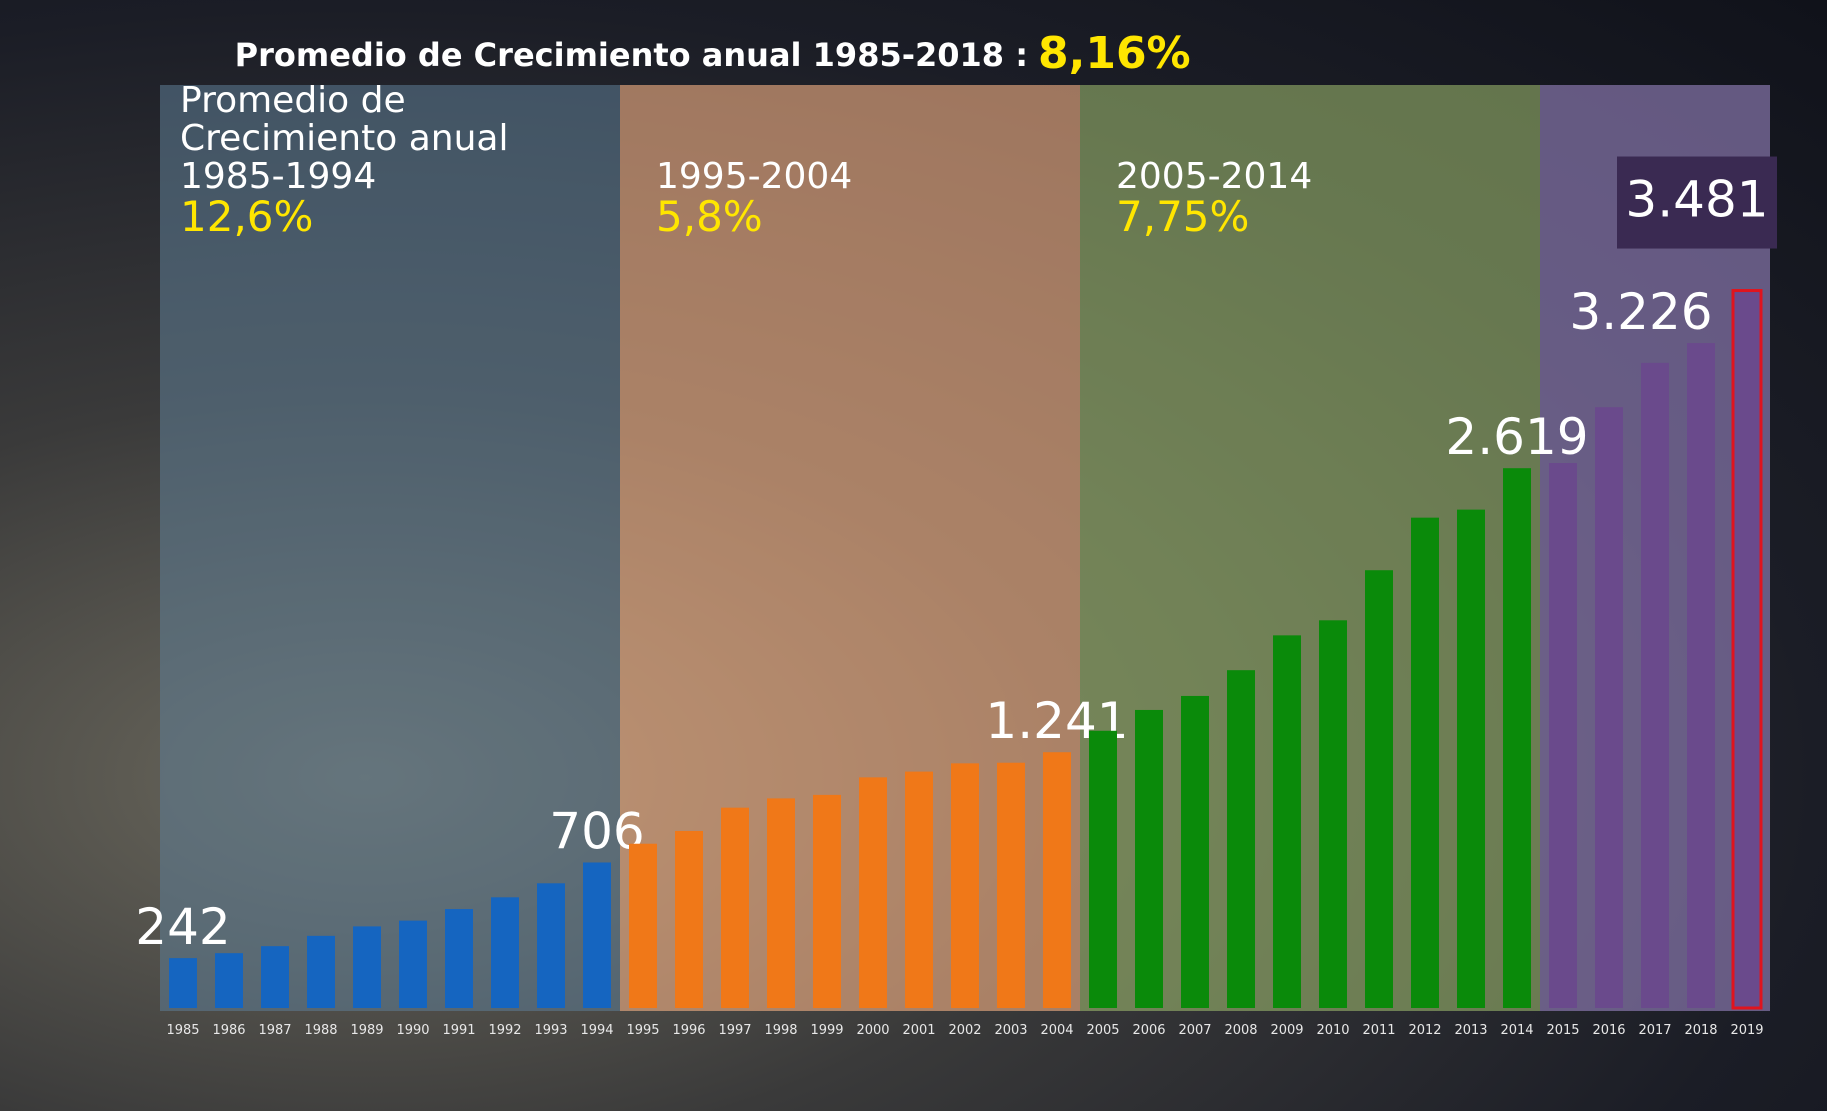 This screenshot has height=1111, width=1827. Describe the element at coordinates (1214, 176) in the screenshot. I see `period-label: 2005-2014` at that location.